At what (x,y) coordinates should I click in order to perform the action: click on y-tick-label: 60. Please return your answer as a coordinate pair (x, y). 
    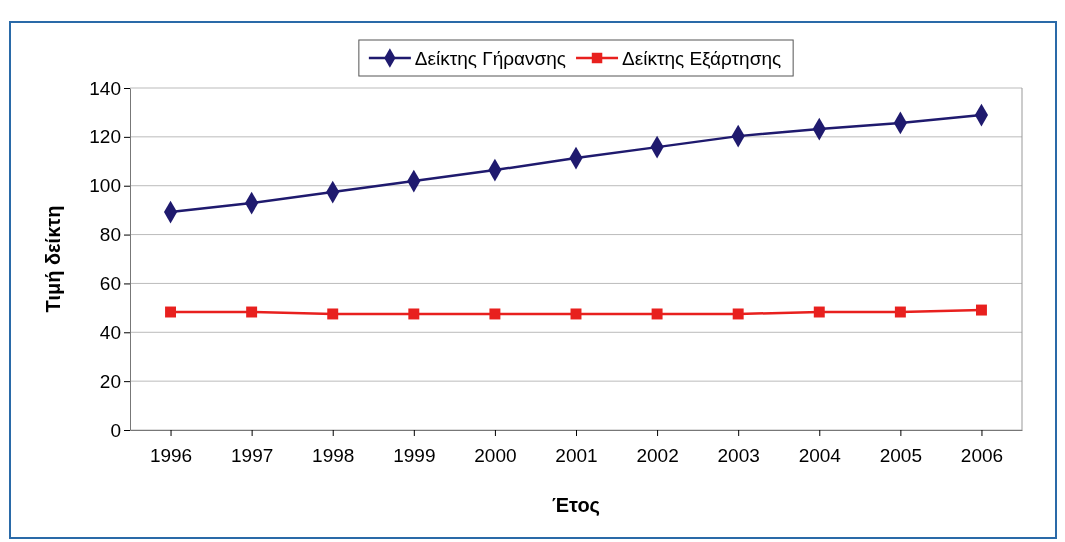
    Looking at the image, I should click on (110, 284).